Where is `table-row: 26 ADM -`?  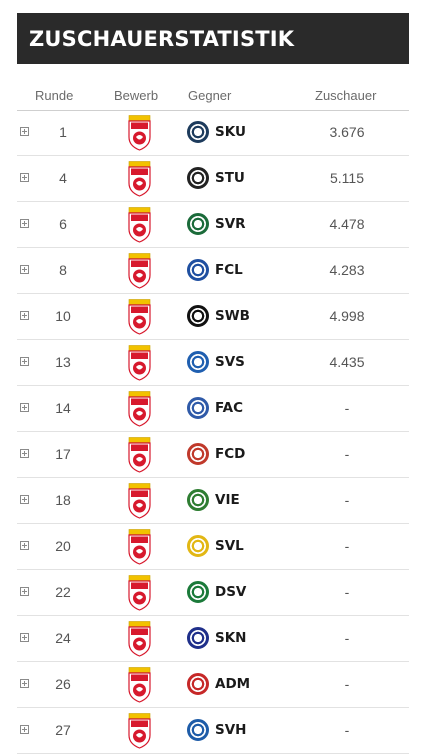
table-row: 26 ADM - is located at coordinates (213, 685).